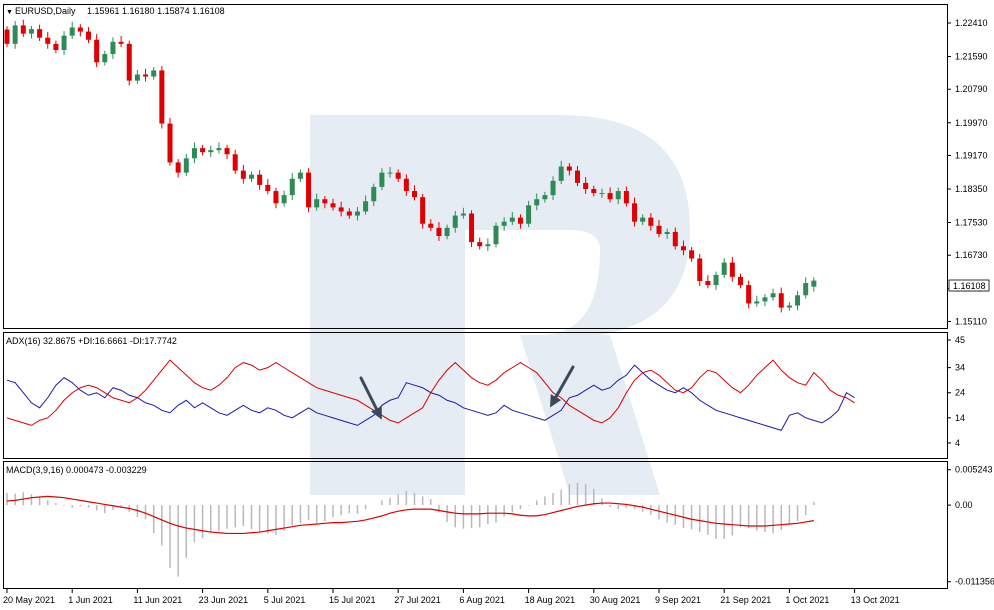 The width and height of the screenshot is (994, 610). I want to click on macd-tick-label: 0.005243, so click(974, 470).